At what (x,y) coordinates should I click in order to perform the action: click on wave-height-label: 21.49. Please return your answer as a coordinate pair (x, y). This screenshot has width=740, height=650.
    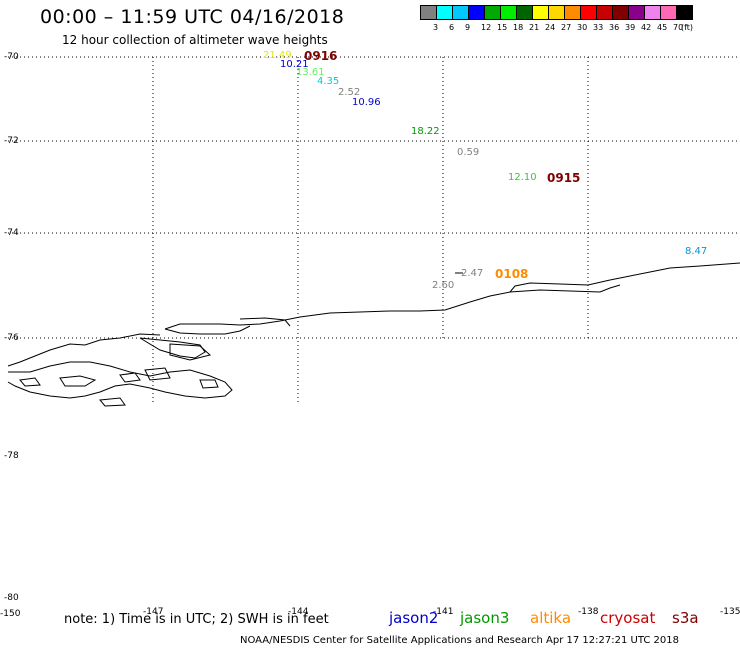
    Looking at the image, I should click on (277, 55).